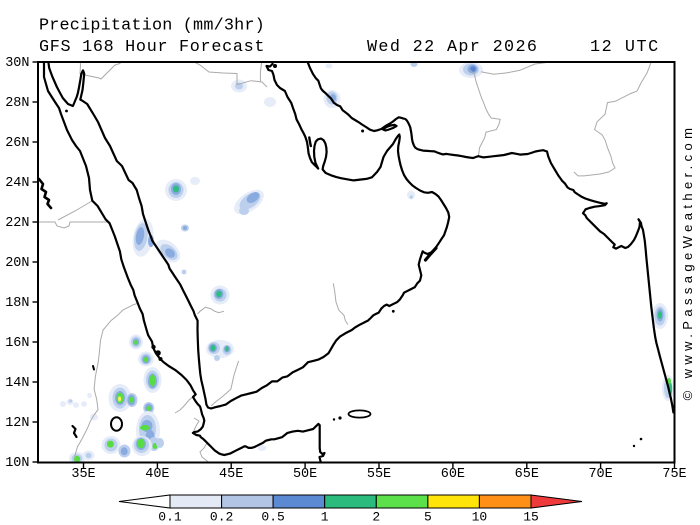 The width and height of the screenshot is (700, 525). I want to click on svg-text: 35E, so click(83, 474).